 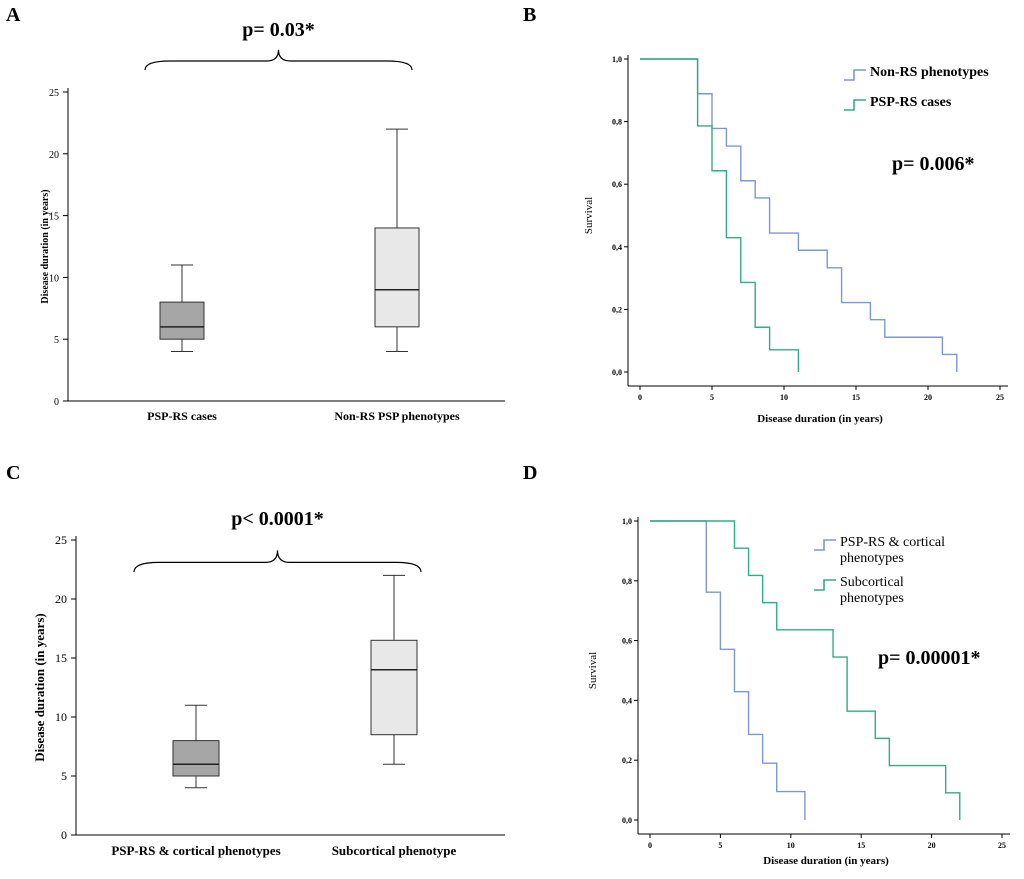 I want to click on legend-label: Subcortical phenotypes, so click(x=872, y=590).